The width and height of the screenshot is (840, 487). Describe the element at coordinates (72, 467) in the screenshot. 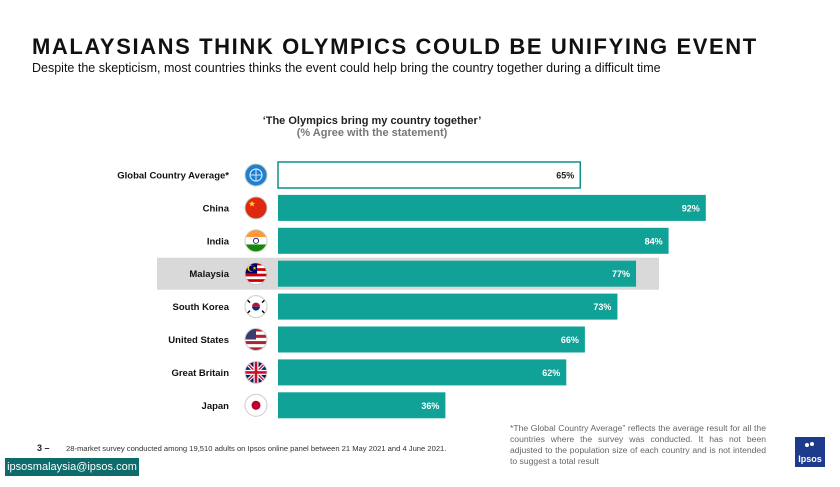

I see `contact-email: ipsosmalaysia@ipsos.com` at that location.